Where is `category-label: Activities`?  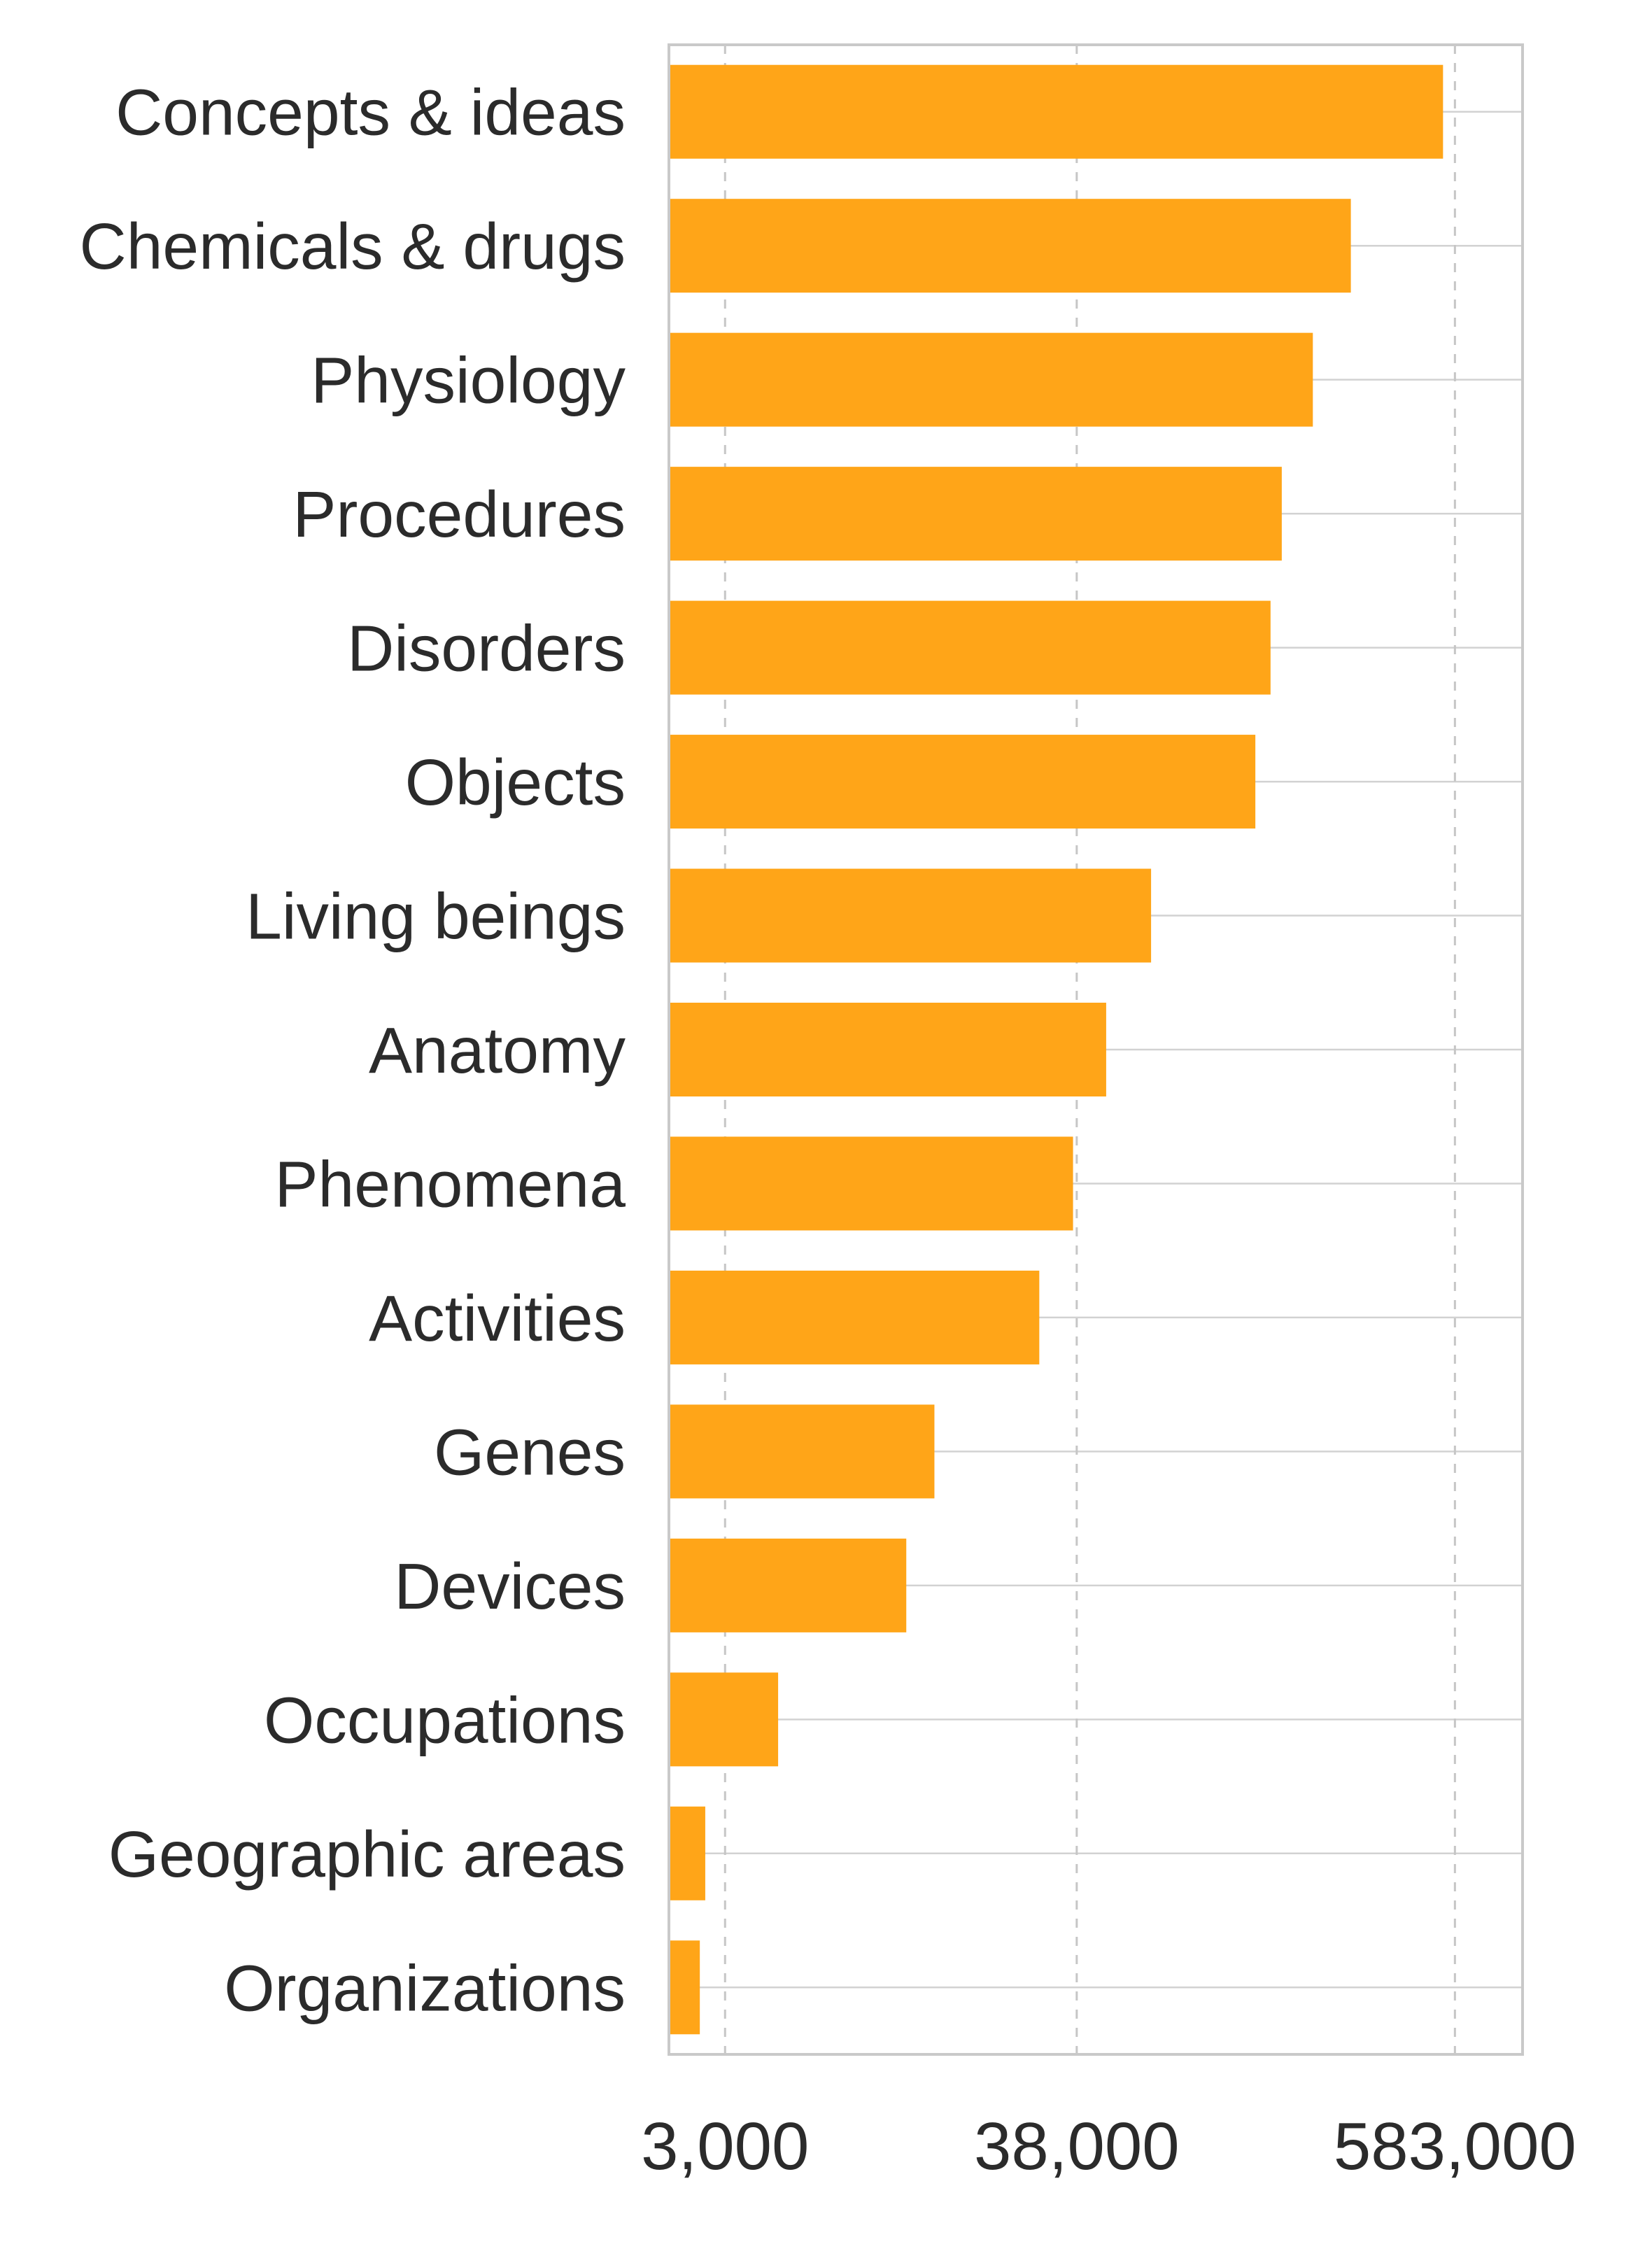 category-label: Activities is located at coordinates (497, 1318).